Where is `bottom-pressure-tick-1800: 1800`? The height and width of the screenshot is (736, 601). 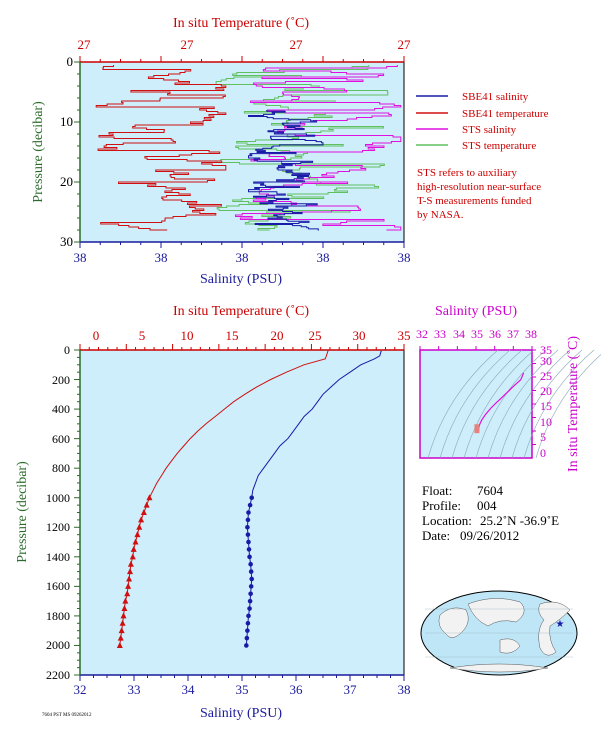
bottom-pressure-tick-1800: 1800 is located at coordinates (58, 616).